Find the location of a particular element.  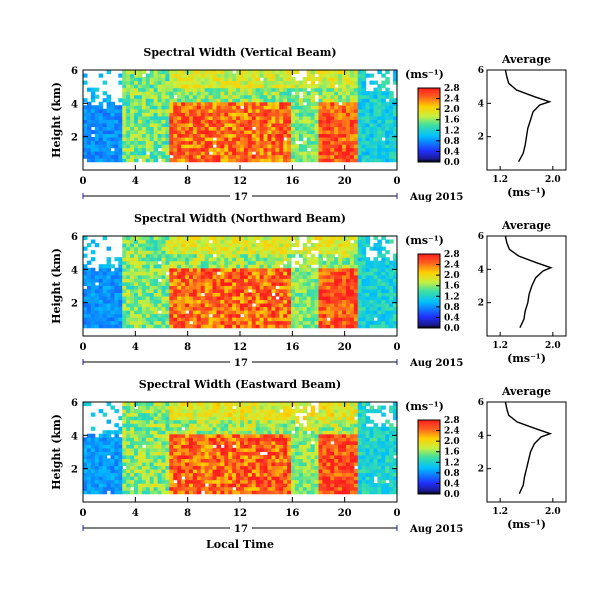

y-tick-label: 2 is located at coordinates (74, 304).